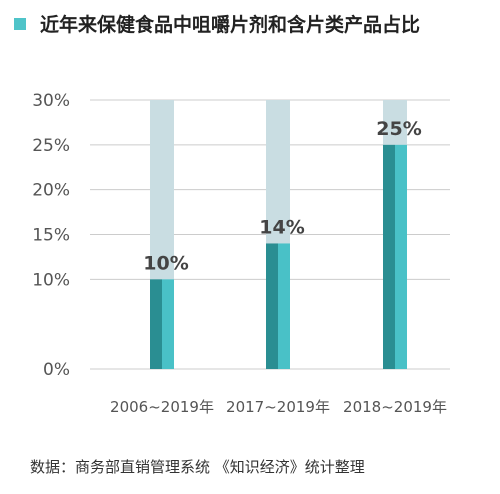  Describe the element at coordinates (281, 227) in the screenshot. I see `bar-value-label: 14%` at that location.